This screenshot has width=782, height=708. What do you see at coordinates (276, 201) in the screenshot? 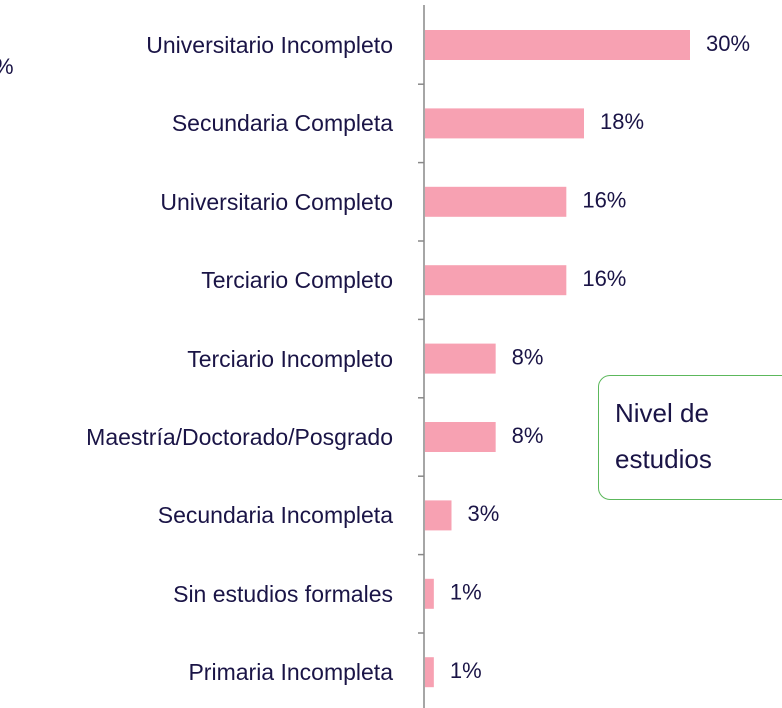
I see `category-label: Universitario Completo` at bounding box center [276, 201].